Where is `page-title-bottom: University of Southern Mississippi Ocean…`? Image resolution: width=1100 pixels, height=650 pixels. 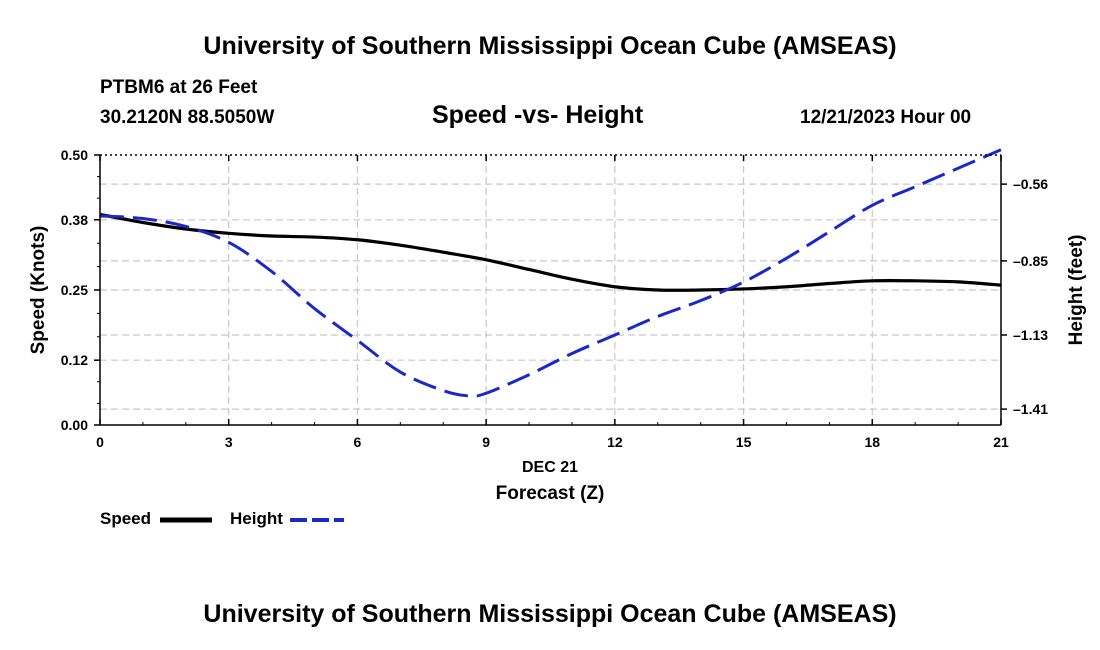
page-title-bottom: University of Southern Mississippi Ocean… is located at coordinates (550, 614).